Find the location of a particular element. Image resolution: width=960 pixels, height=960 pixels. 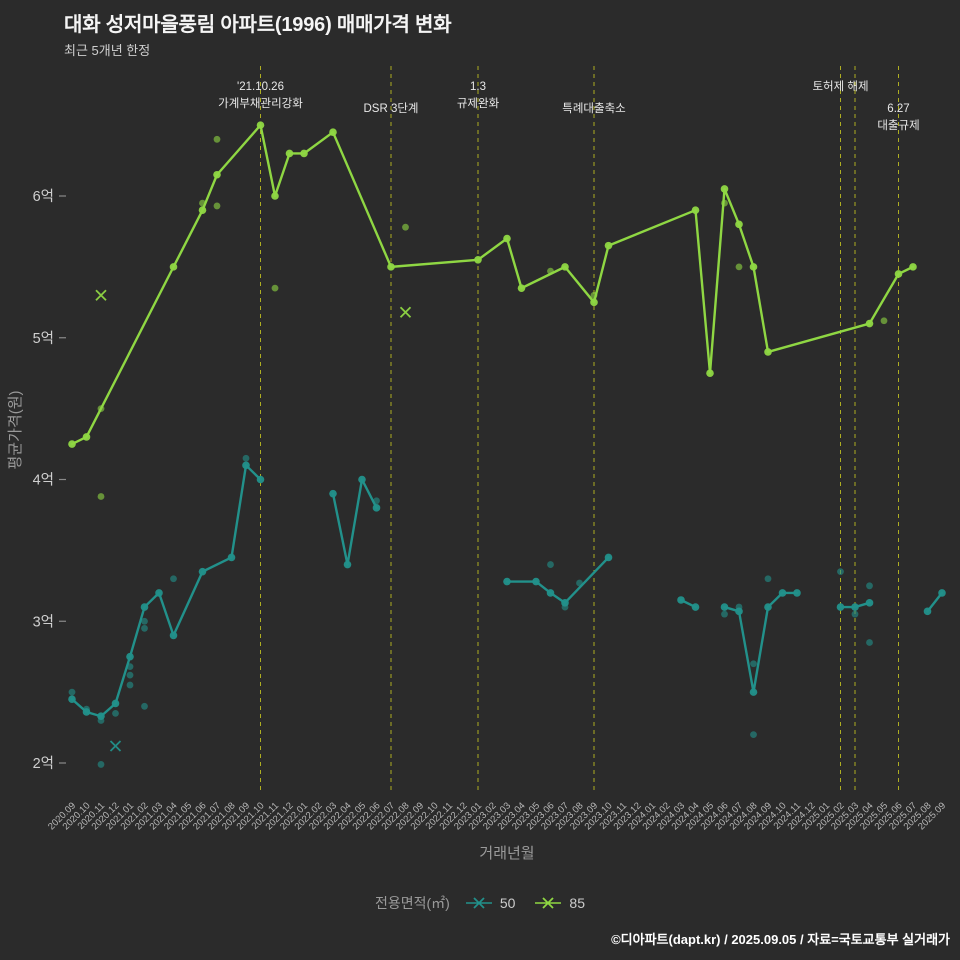

legend: 전용면적(㎡) 50 85 is located at coordinates (480, 903).